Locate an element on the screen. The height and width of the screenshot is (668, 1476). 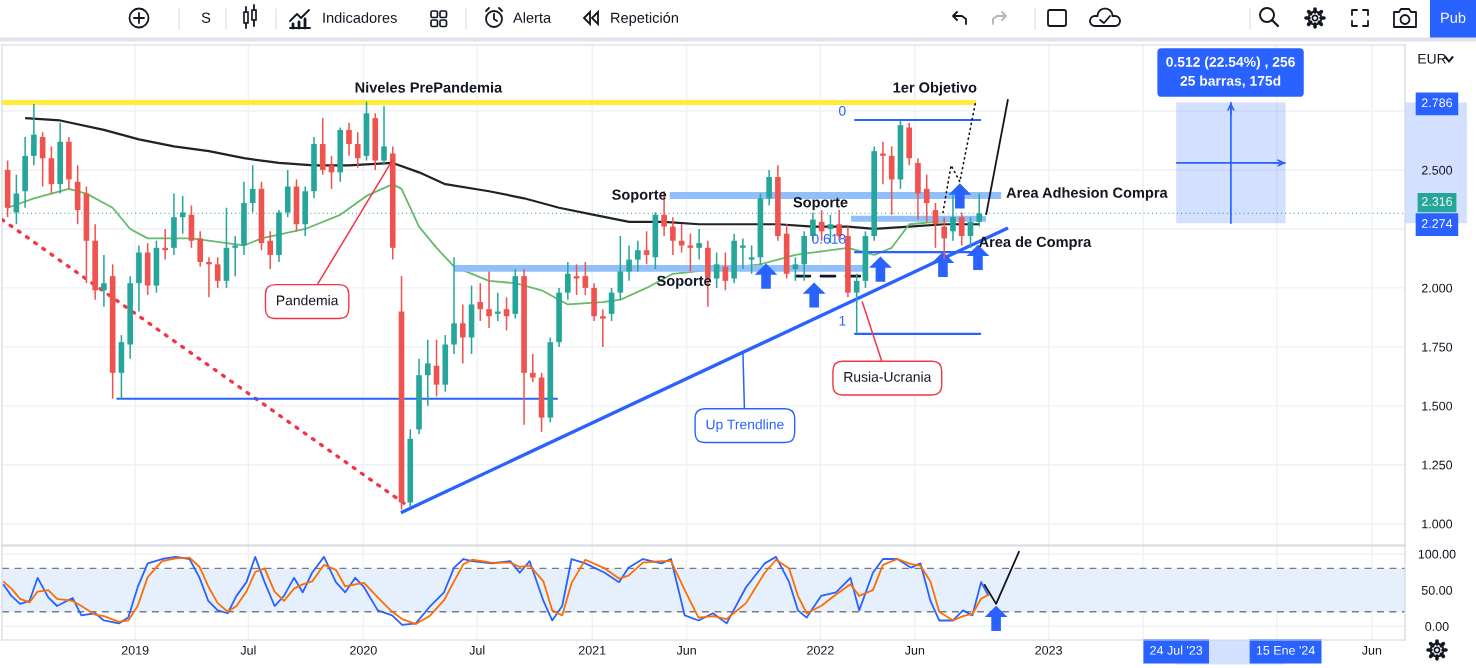
x-tick-label: 24 Jul '23 is located at coordinates (1176, 650).